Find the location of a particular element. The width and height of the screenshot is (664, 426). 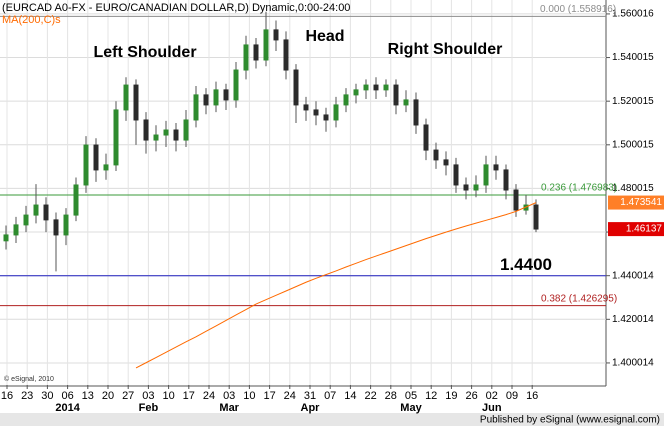

x-tick-label: 09 is located at coordinates (512, 396).